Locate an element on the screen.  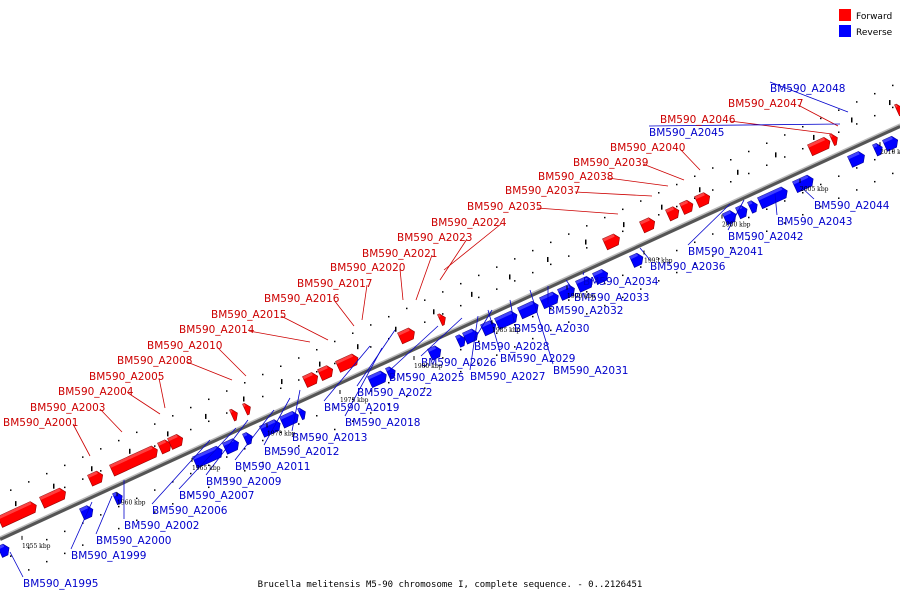
reverse-gene-label: BM590_A2030 is located at coordinates (551, 329).